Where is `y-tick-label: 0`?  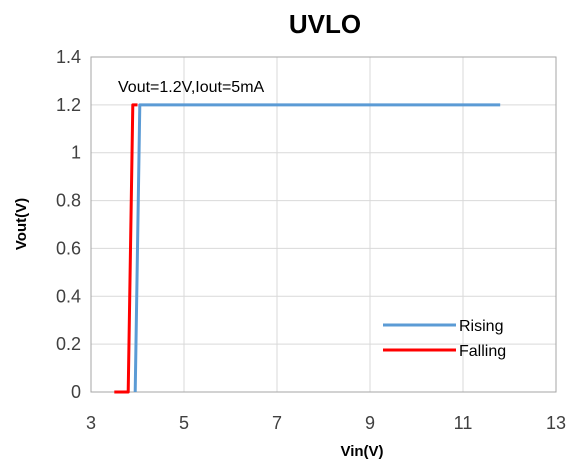
y-tick-label: 0 is located at coordinates (76, 392).